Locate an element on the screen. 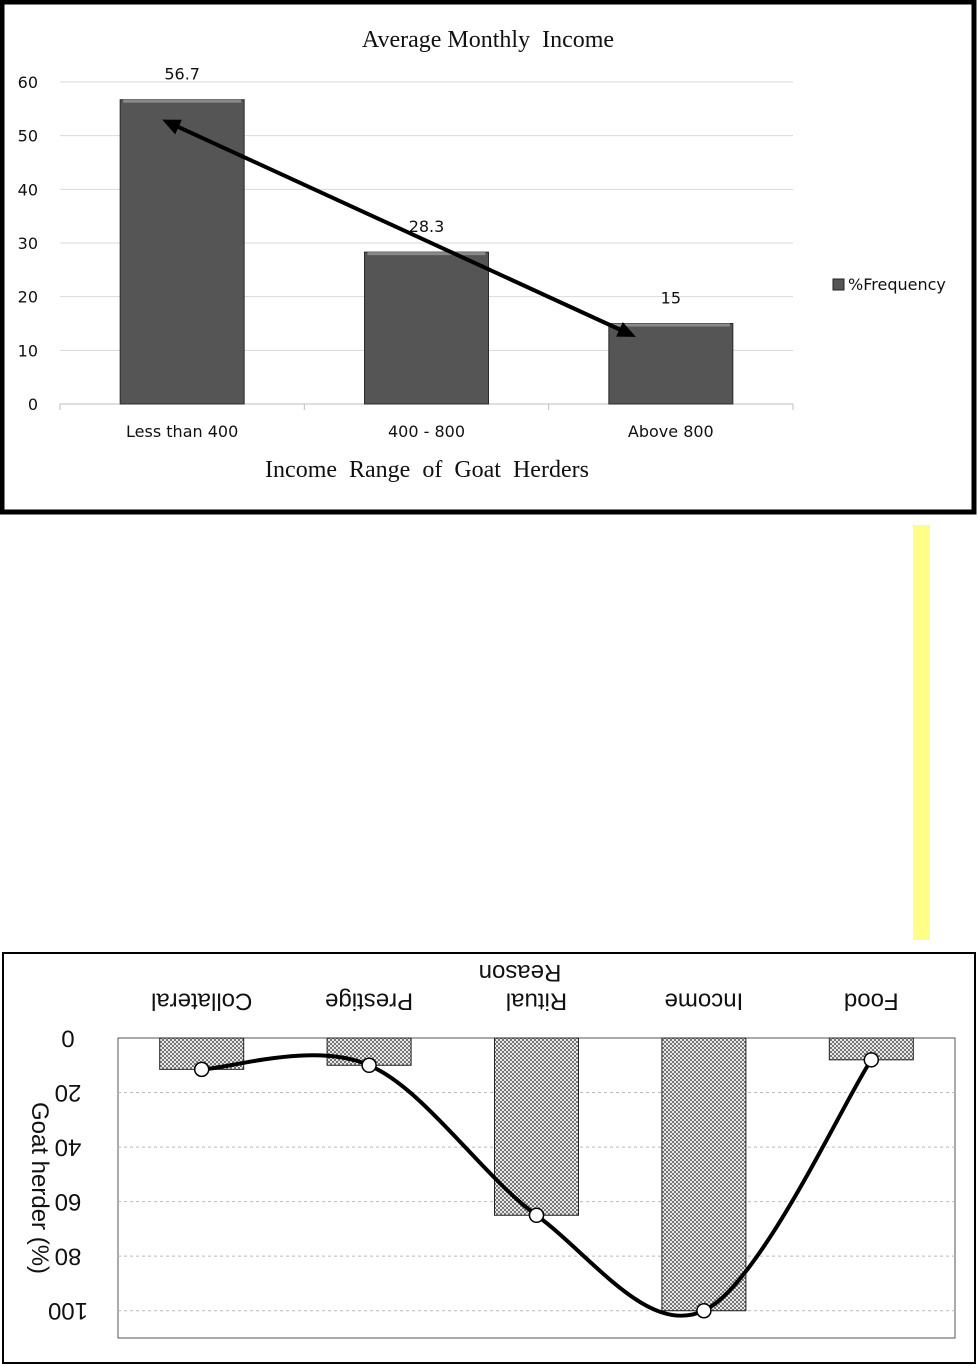 The width and height of the screenshot is (978, 1366). x-tick-label: Collateral is located at coordinates (201, 1001).